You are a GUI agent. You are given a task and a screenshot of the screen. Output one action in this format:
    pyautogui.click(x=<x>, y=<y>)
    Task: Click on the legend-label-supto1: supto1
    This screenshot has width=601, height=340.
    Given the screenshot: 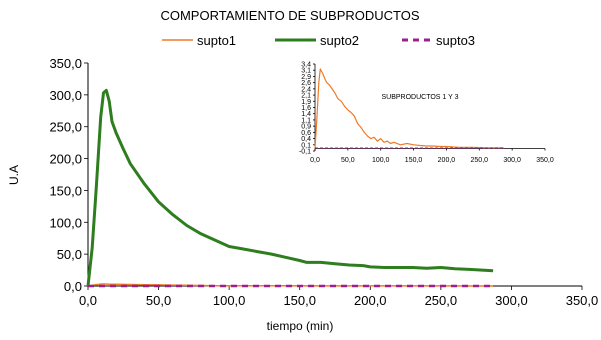 What is the action you would take?
    pyautogui.click(x=216, y=40)
    